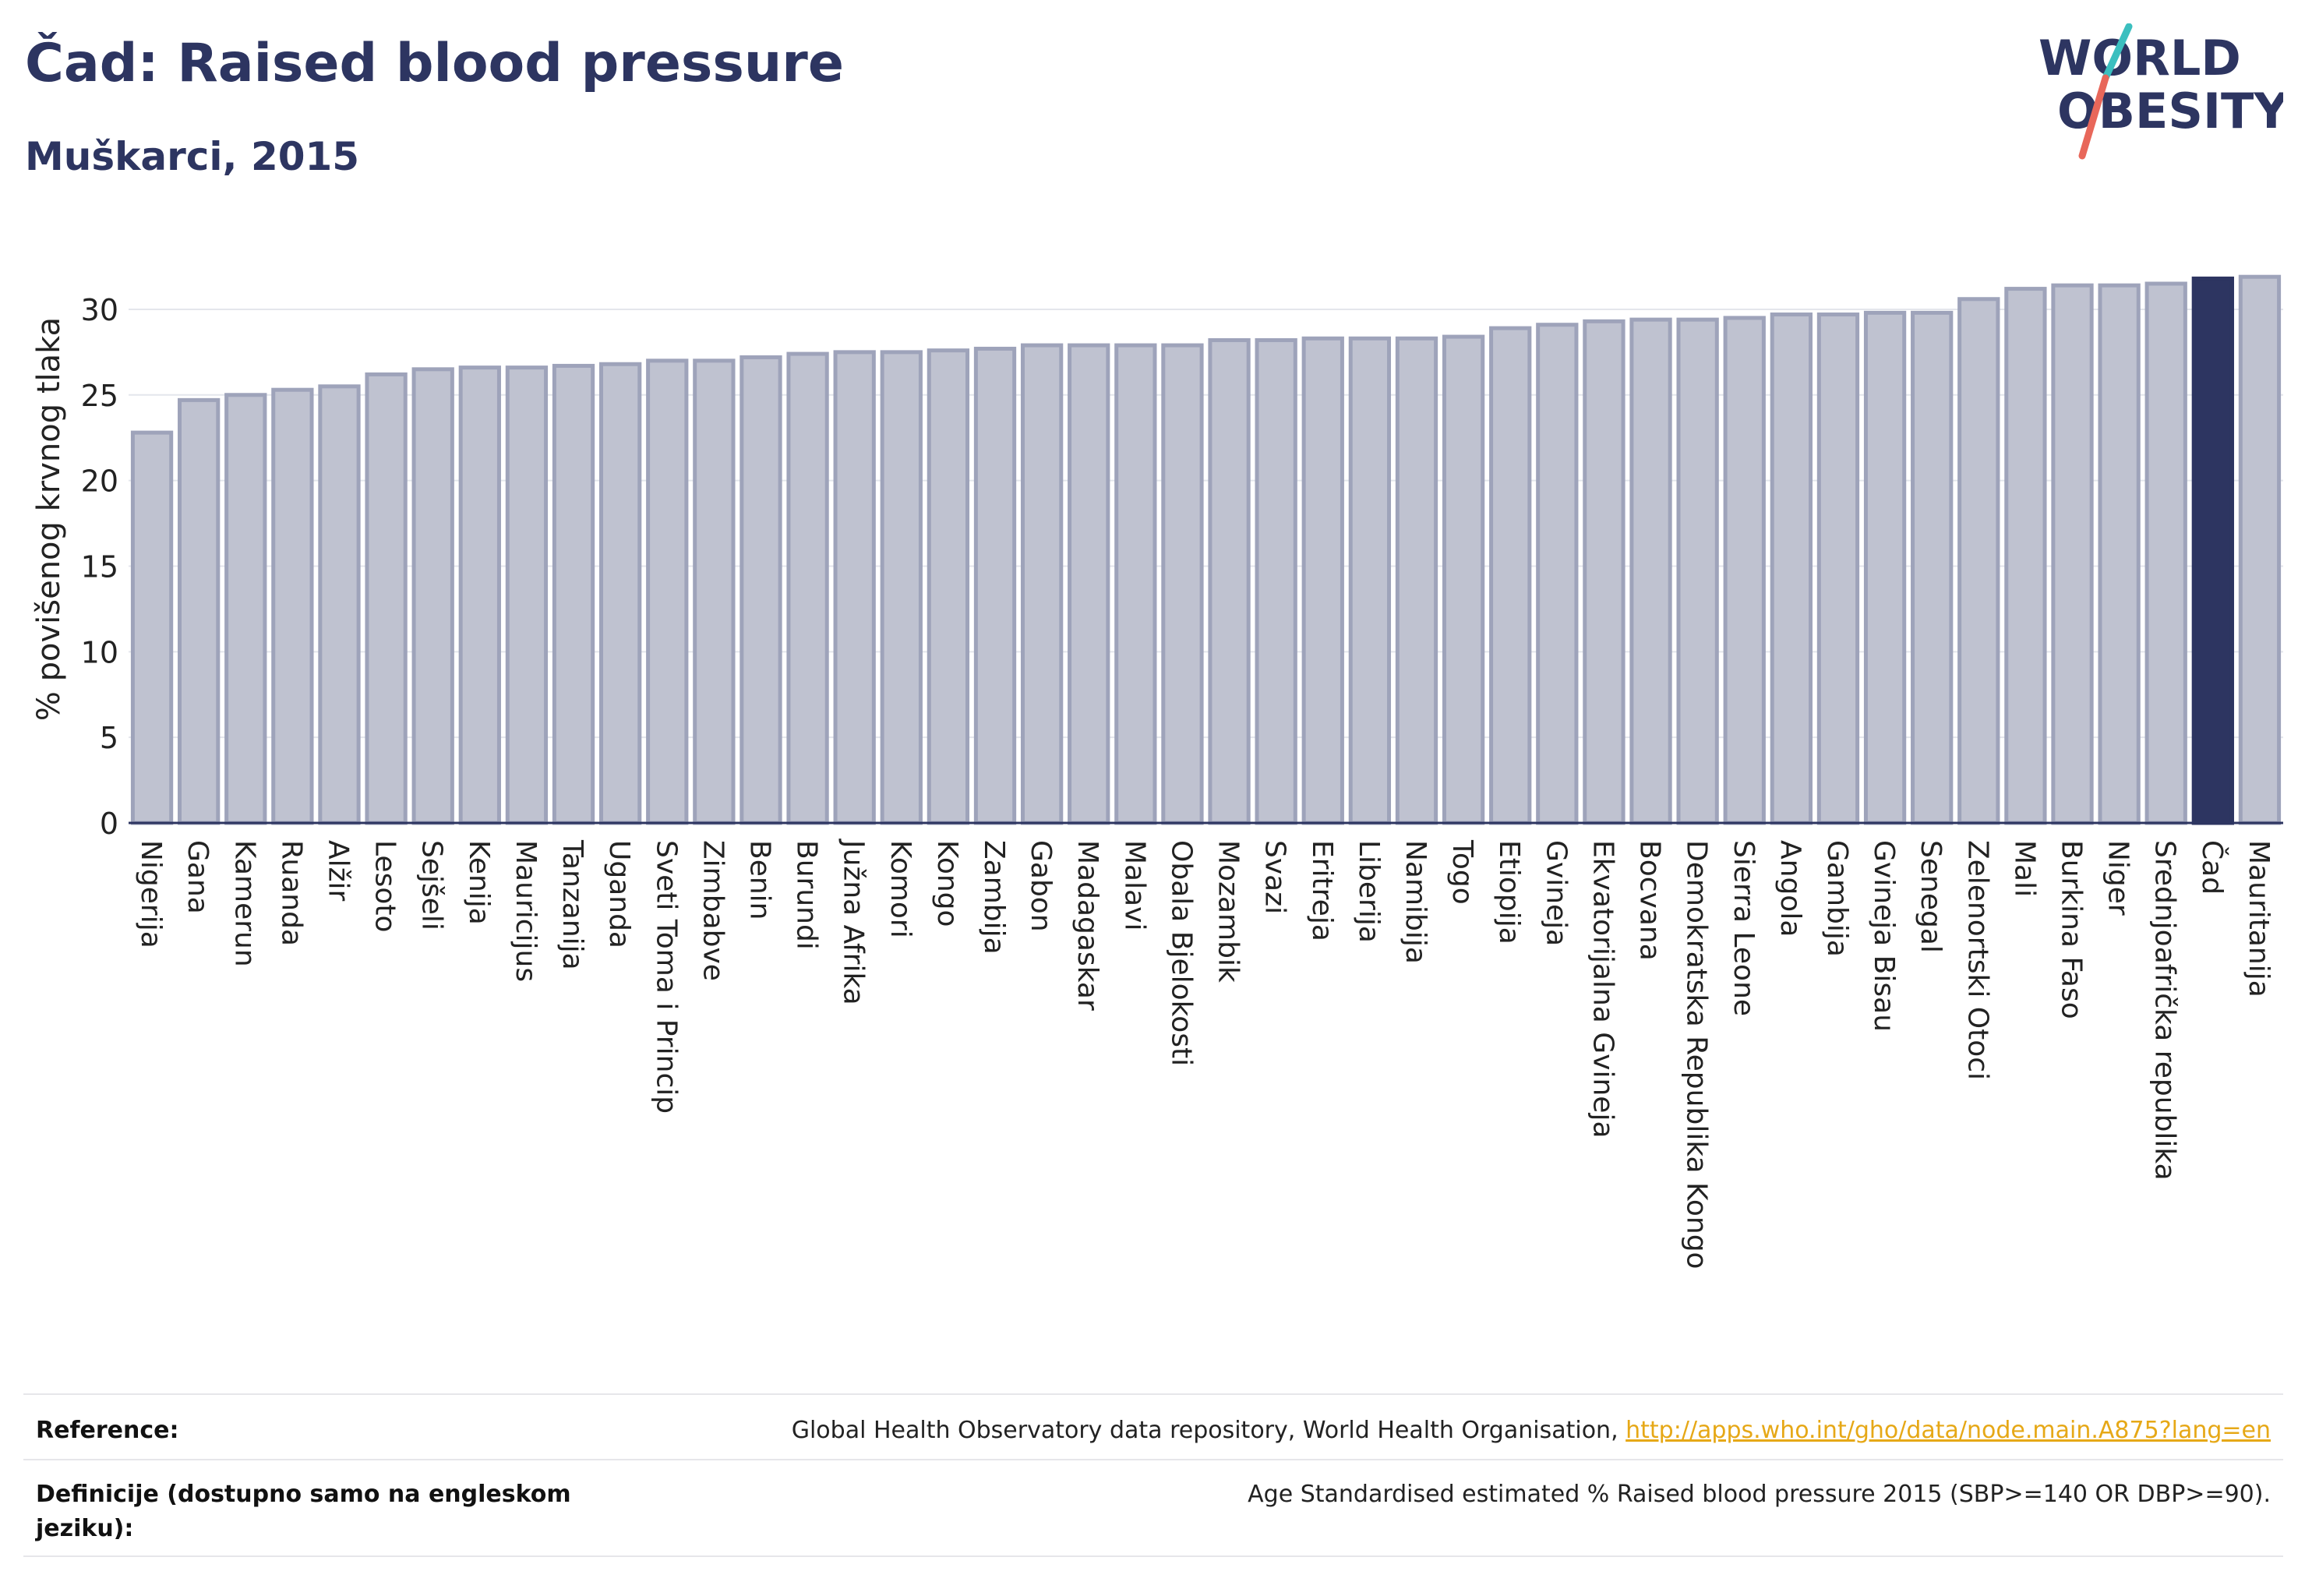 The height and width of the screenshot is (1596, 2305). Describe the element at coordinates (1697, 1054) in the screenshot. I see `x-tick-label: Demokratska Republika Kongo` at that location.